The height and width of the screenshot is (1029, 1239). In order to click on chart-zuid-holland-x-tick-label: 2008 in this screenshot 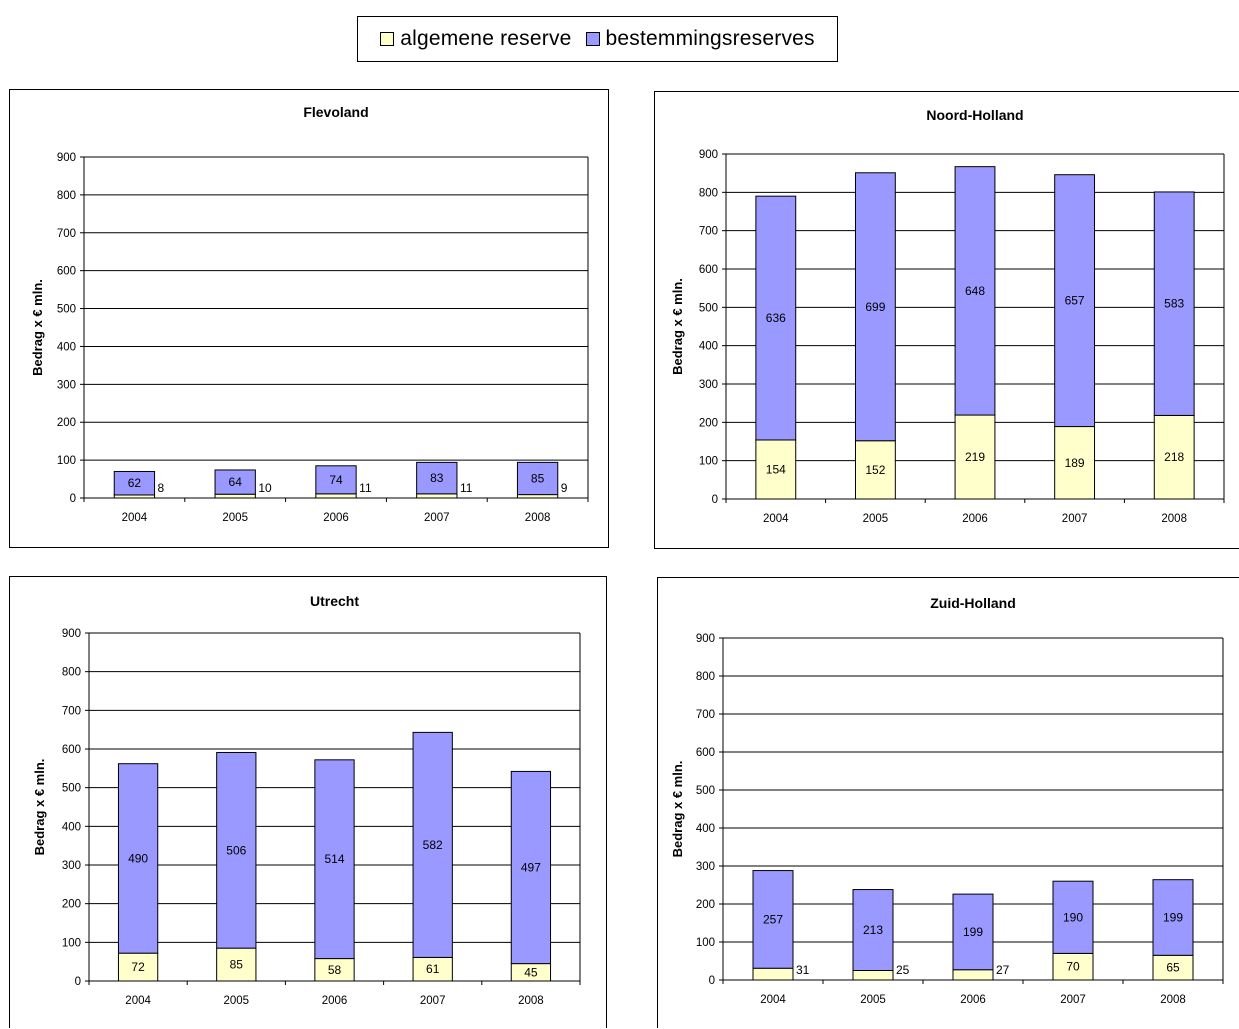, I will do `click(1173, 1000)`.